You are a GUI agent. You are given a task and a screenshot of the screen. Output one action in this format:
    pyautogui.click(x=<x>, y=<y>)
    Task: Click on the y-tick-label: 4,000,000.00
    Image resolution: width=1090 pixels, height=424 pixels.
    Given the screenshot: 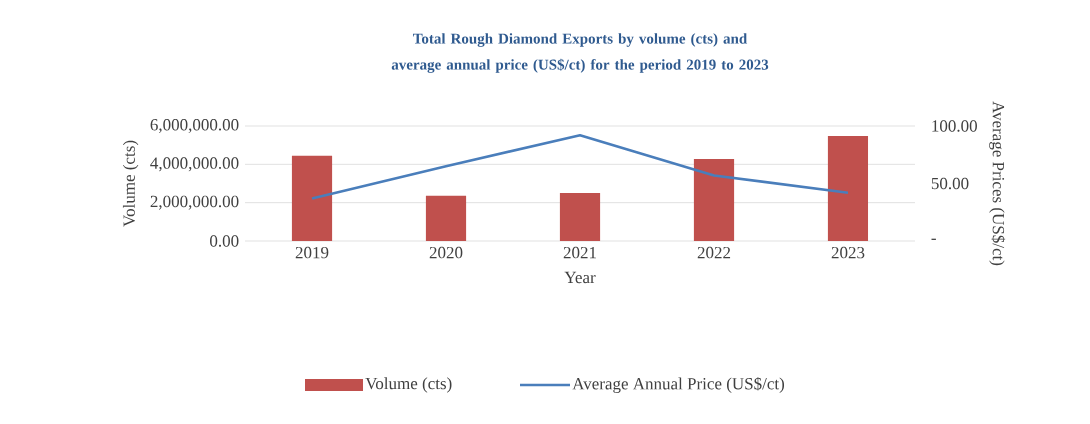 What is the action you would take?
    pyautogui.click(x=194, y=164)
    